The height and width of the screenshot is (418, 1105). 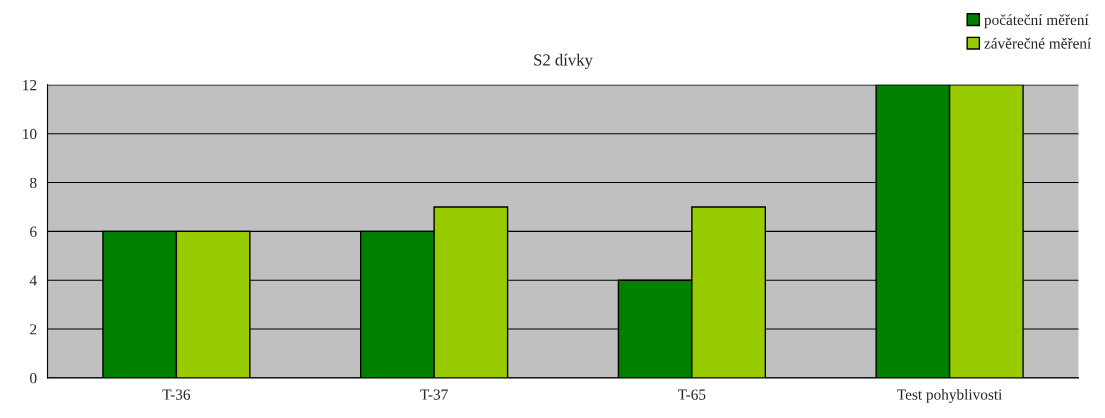 I want to click on x-tick-label: Test pohyblivosti, so click(x=950, y=395).